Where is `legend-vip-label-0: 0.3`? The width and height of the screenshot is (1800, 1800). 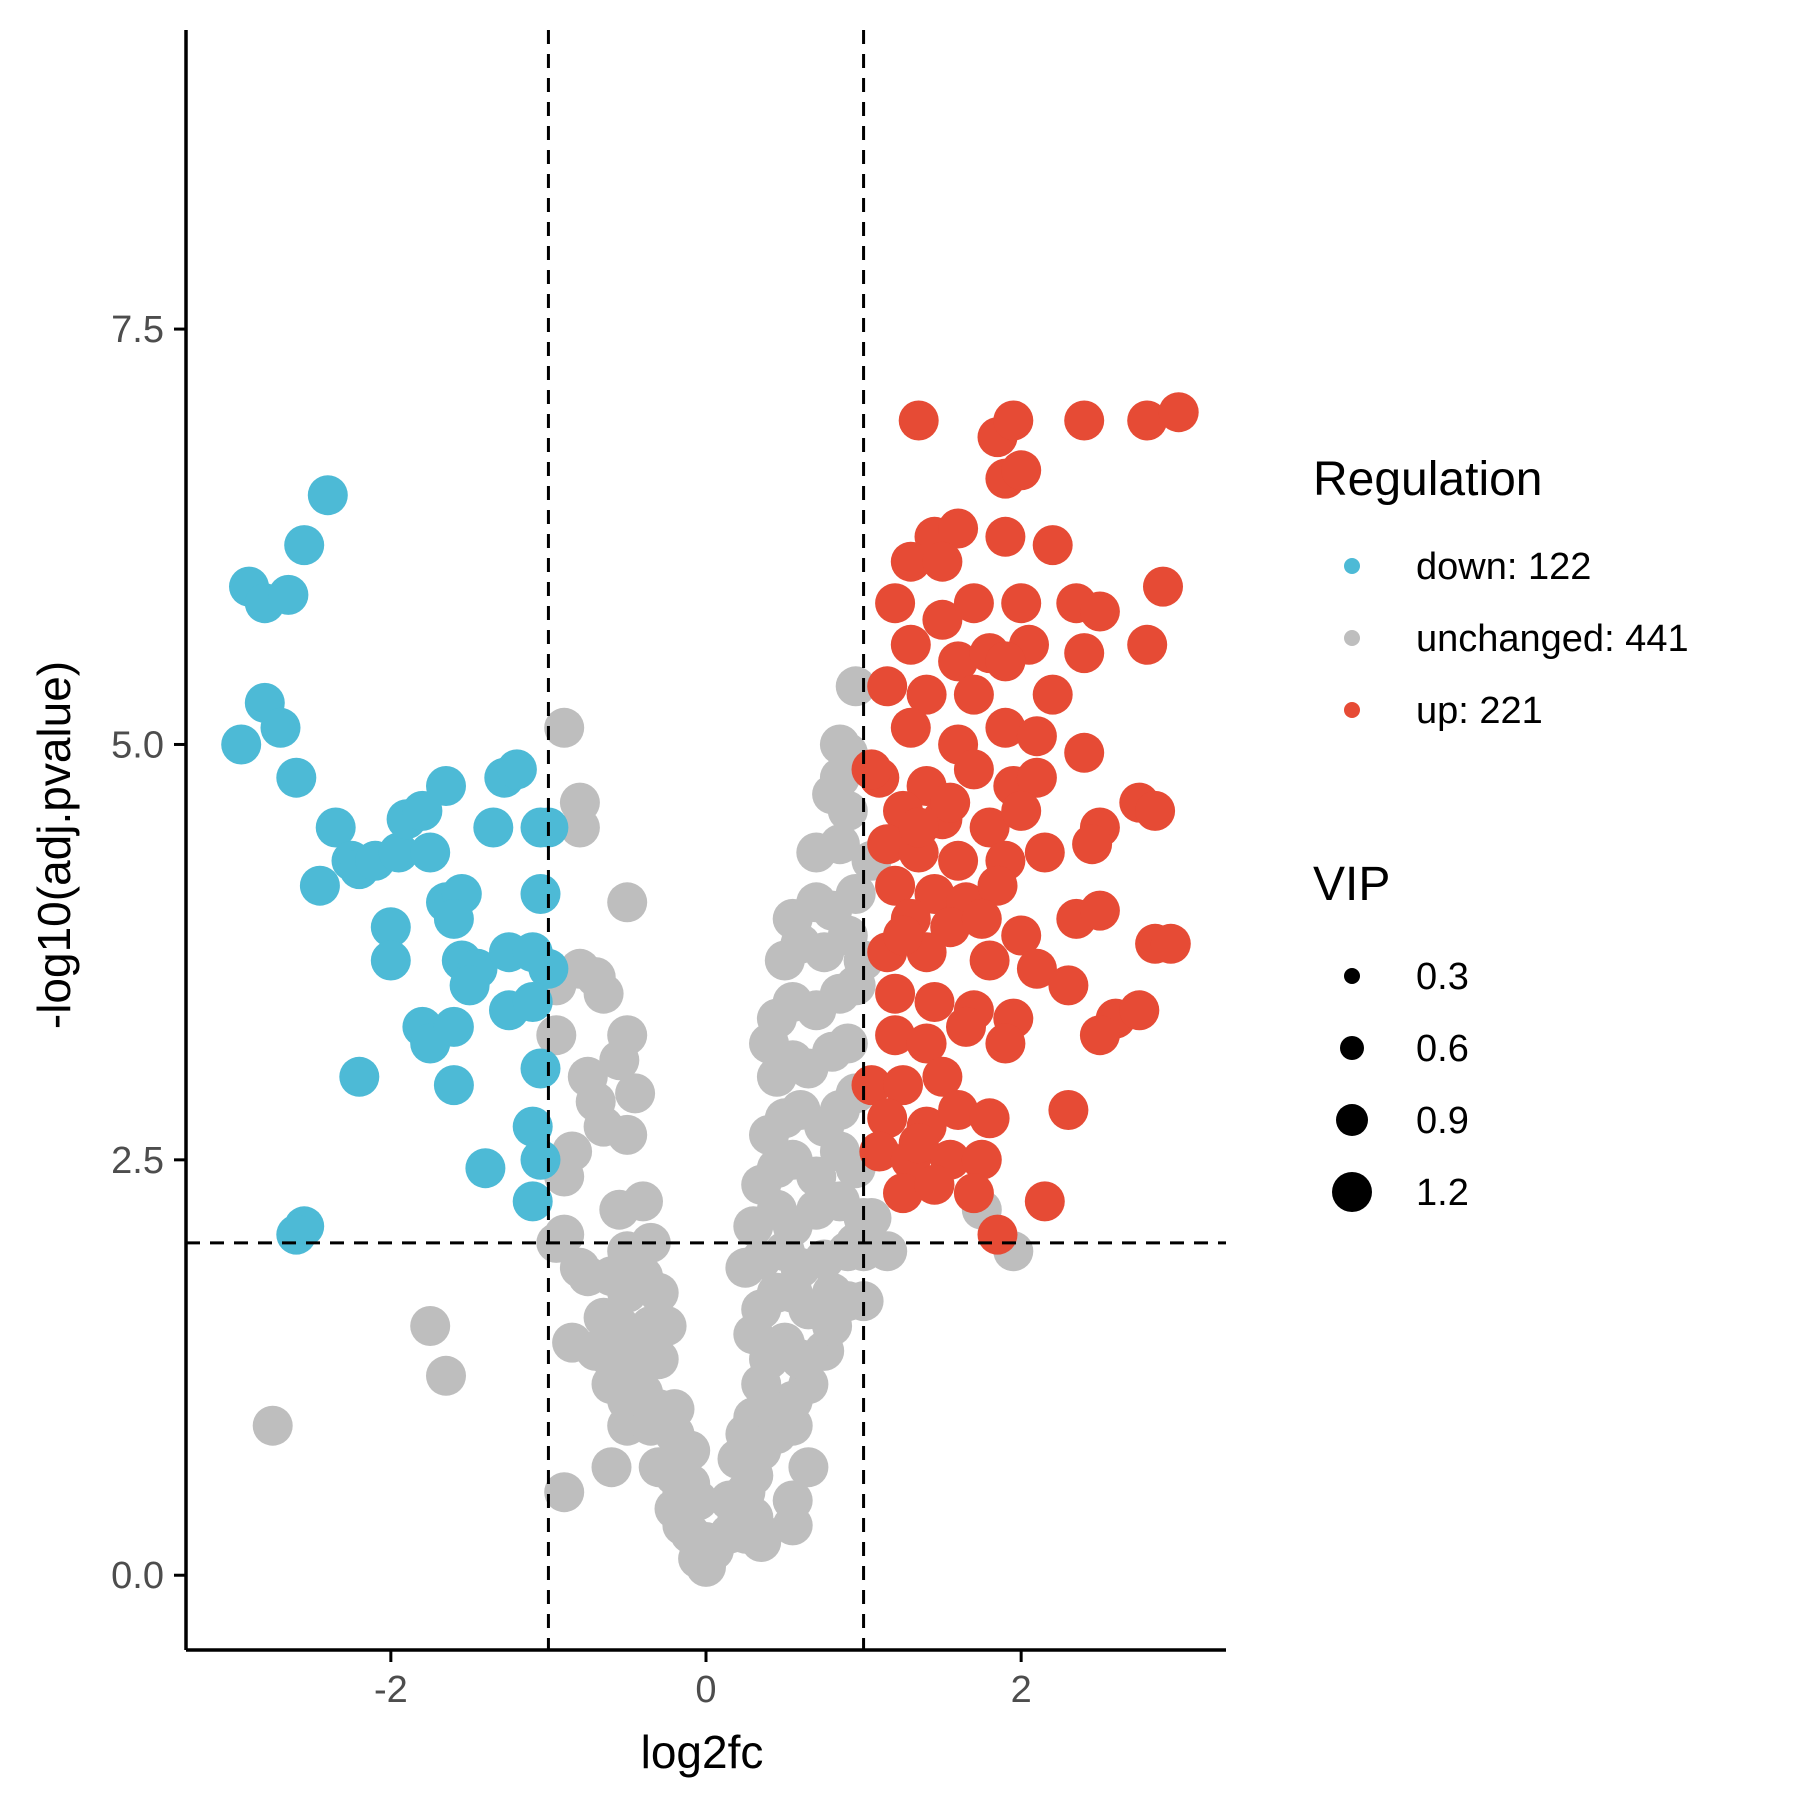
legend-vip-label-0: 0.3 is located at coordinates (1442, 977).